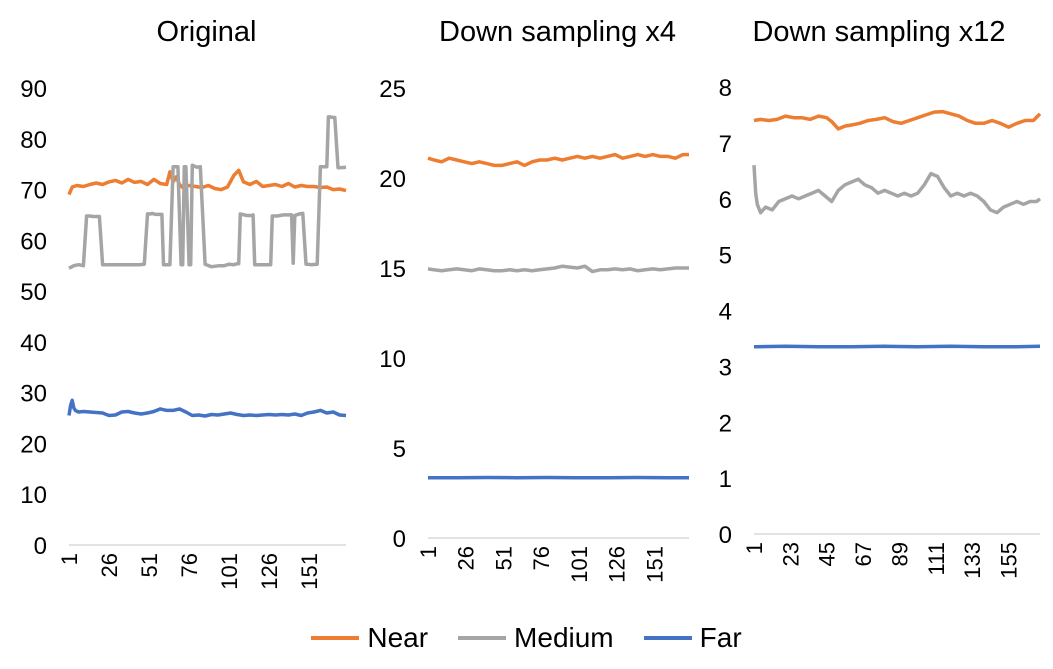  I want to click on x-tick-label: 111, so click(936, 558).